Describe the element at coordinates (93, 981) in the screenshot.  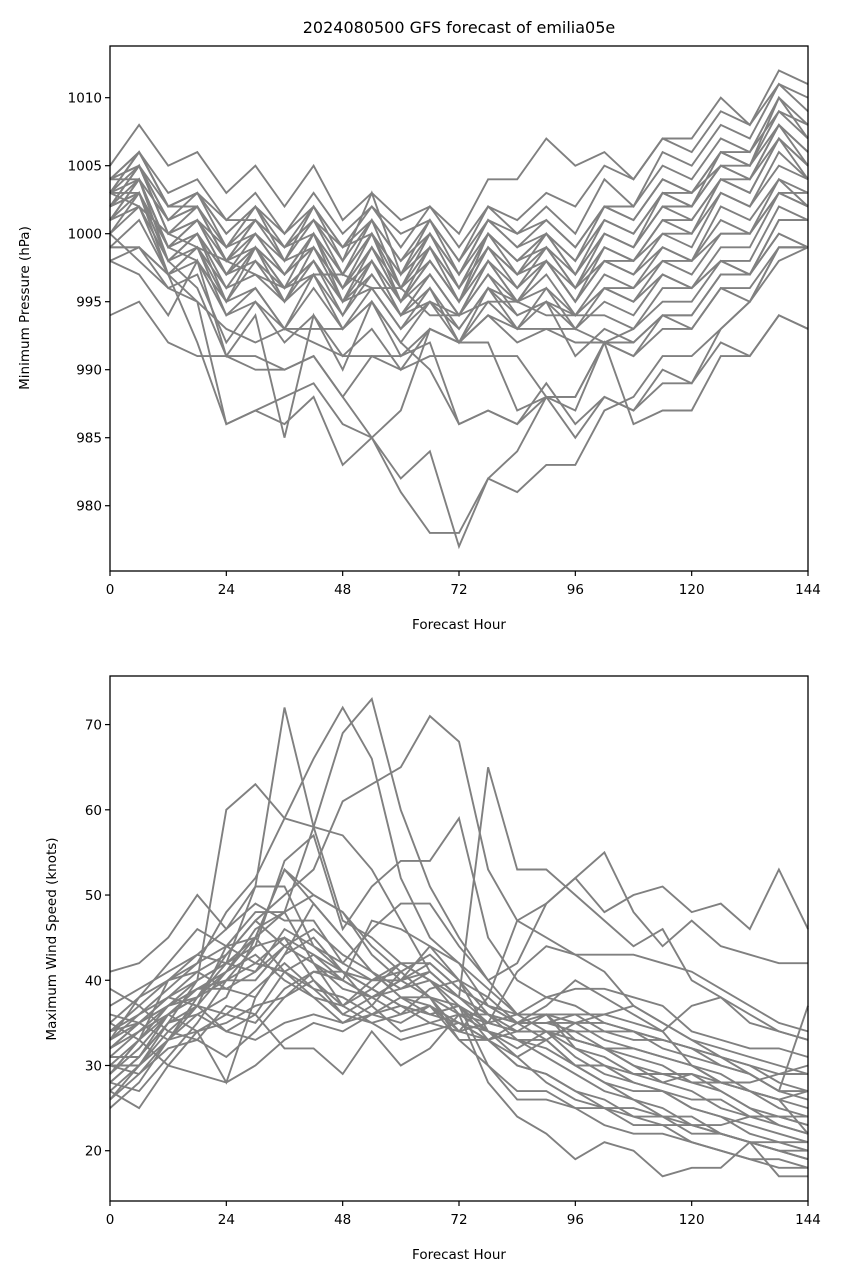
I see `wind-y-tick-label: 40` at that location.